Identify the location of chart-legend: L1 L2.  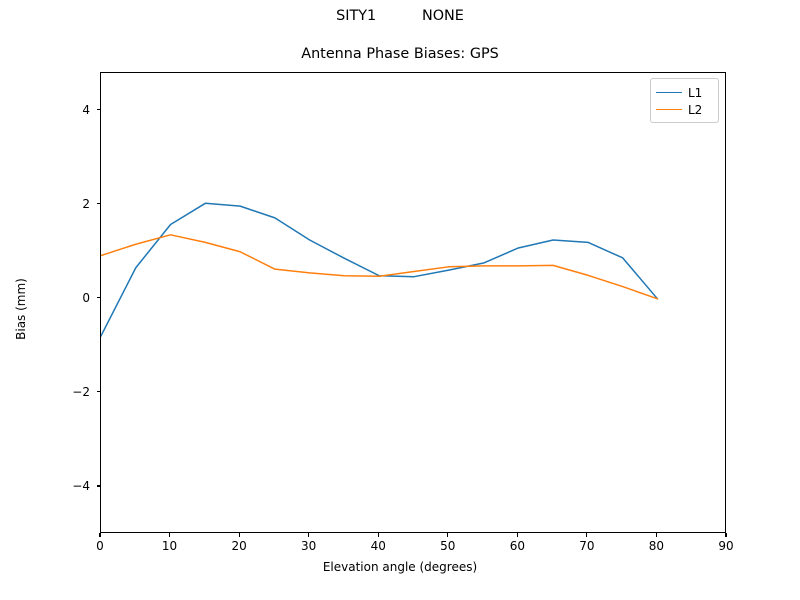
(684, 100).